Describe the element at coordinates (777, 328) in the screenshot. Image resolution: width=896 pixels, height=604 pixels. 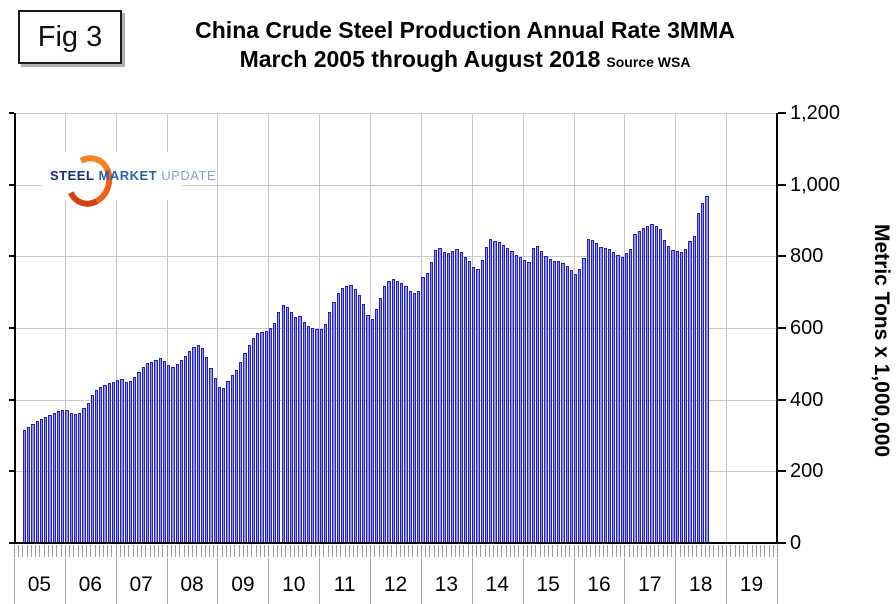
I see `right-axis-line` at that location.